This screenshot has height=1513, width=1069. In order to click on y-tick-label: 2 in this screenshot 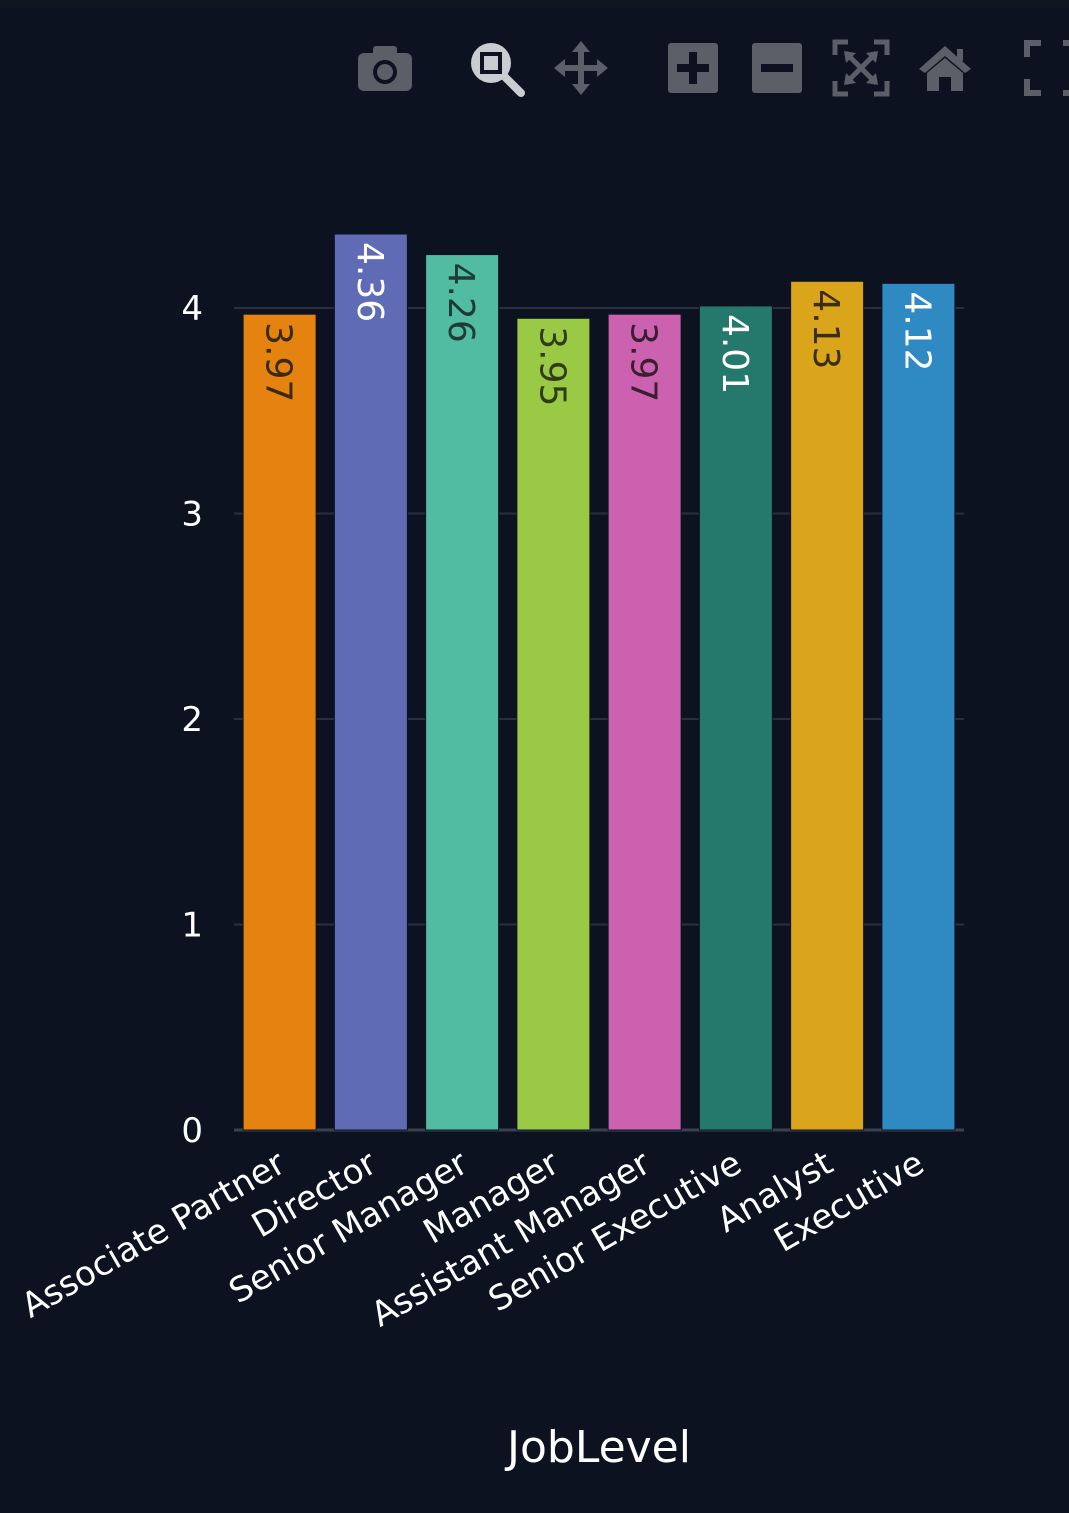, I will do `click(192, 720)`.